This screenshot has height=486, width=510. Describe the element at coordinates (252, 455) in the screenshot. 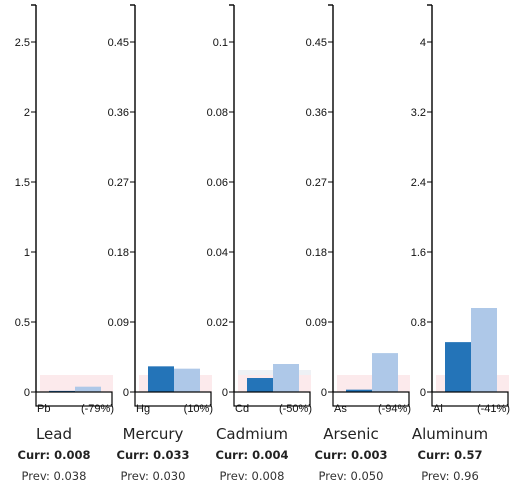

I see `current-value: Curr: 0.004` at that location.